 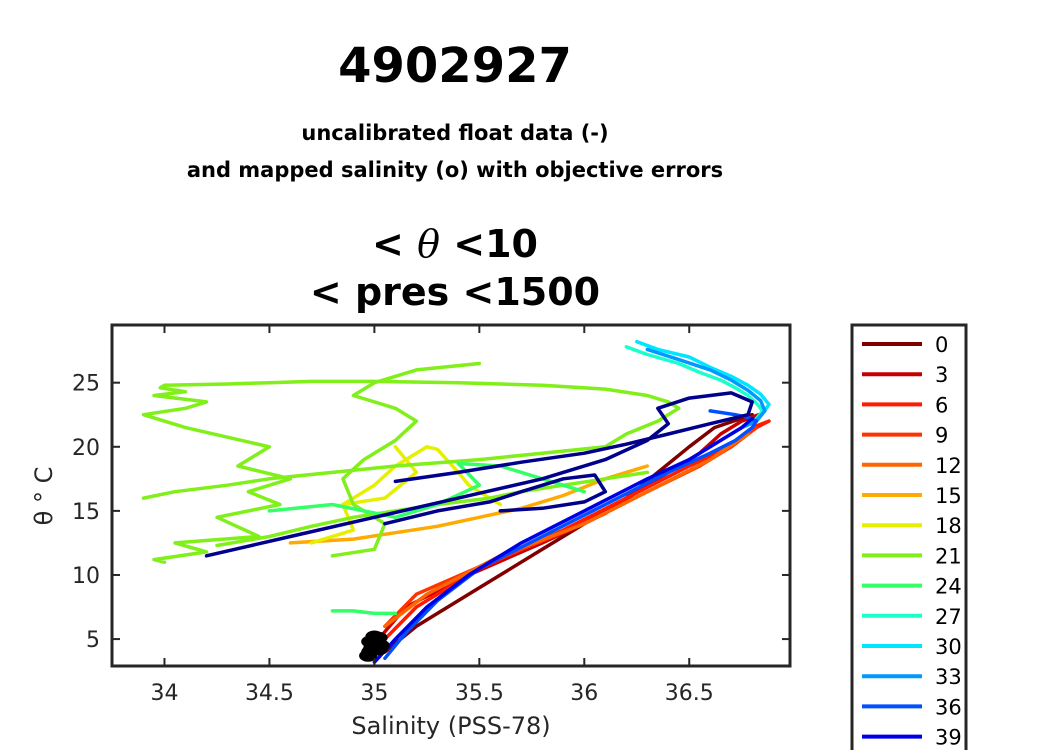 I want to click on legend-label-15: 15, so click(x=948, y=496).